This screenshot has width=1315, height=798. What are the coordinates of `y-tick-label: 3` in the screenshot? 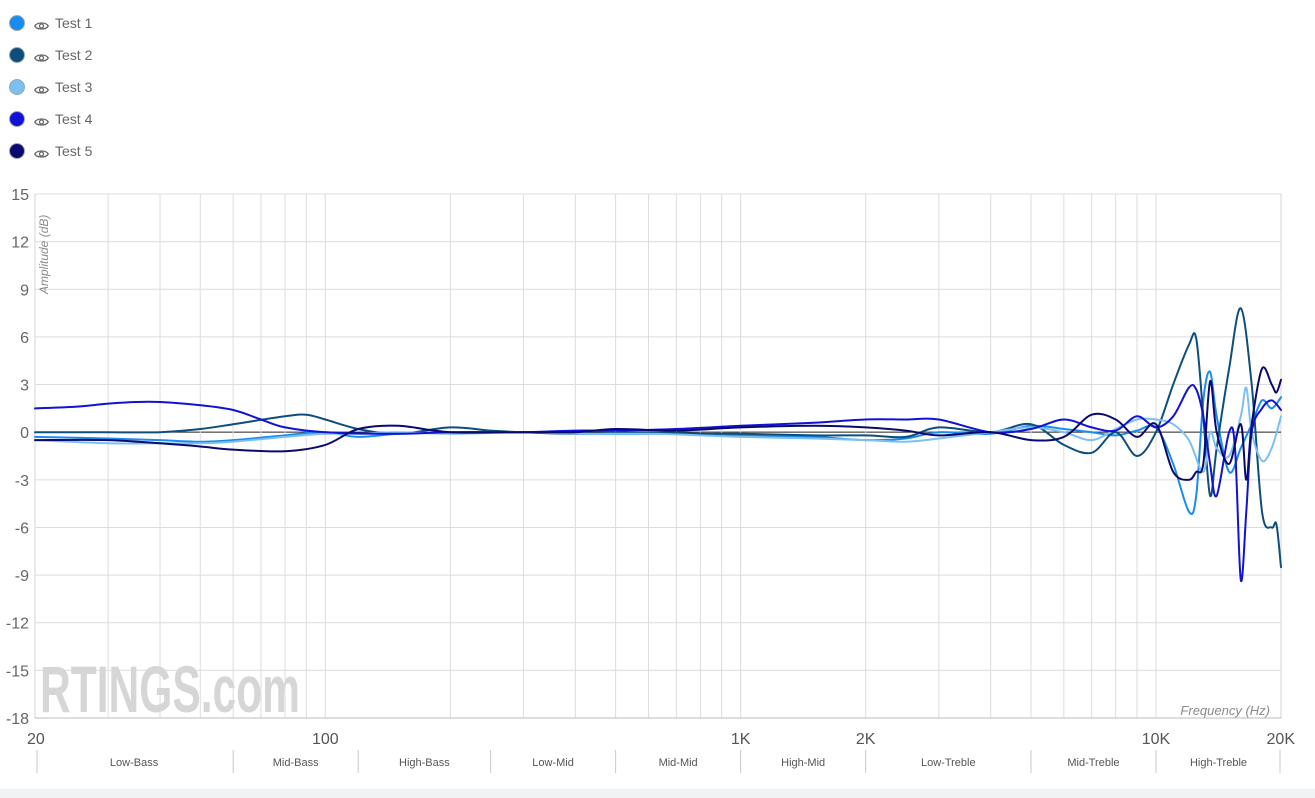 It's located at (24, 386).